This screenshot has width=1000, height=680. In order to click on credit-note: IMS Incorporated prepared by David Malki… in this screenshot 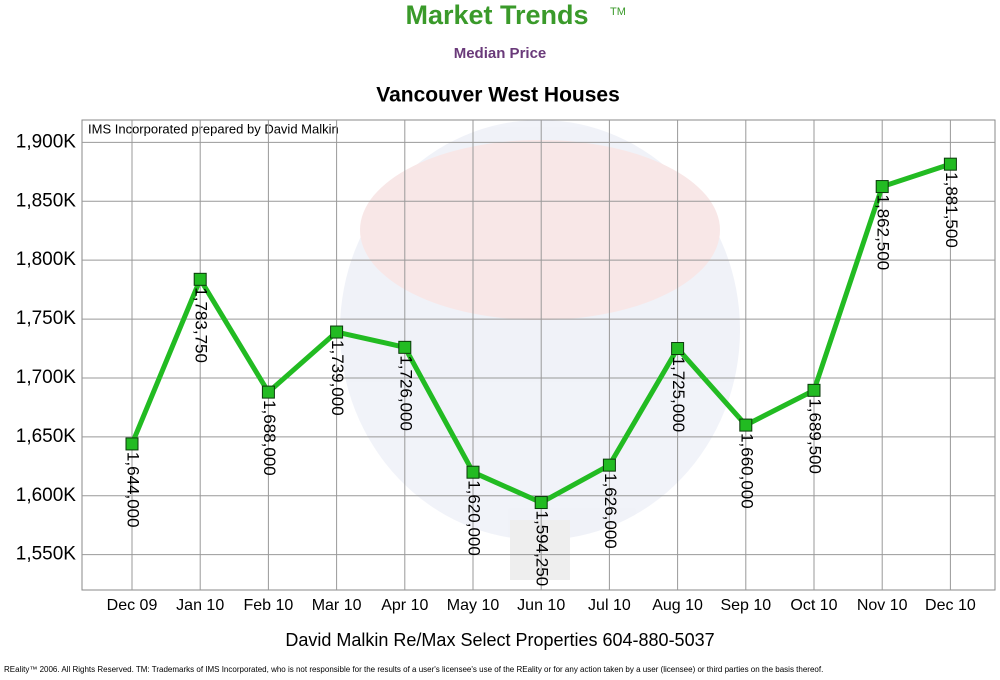, I will do `click(213, 128)`.